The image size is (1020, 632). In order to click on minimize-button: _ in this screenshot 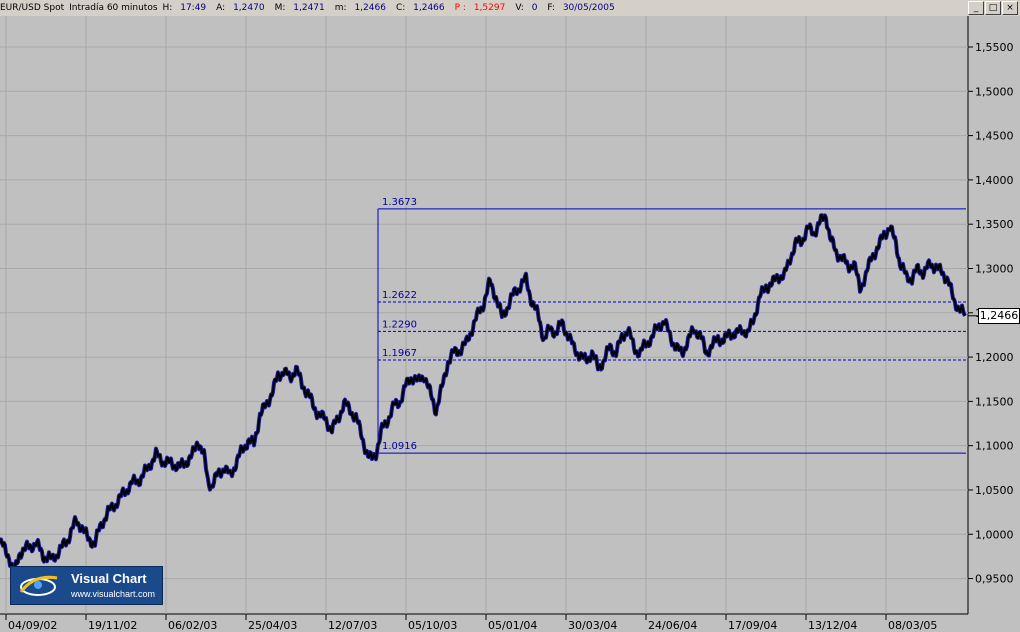, I will do `click(976, 8)`.